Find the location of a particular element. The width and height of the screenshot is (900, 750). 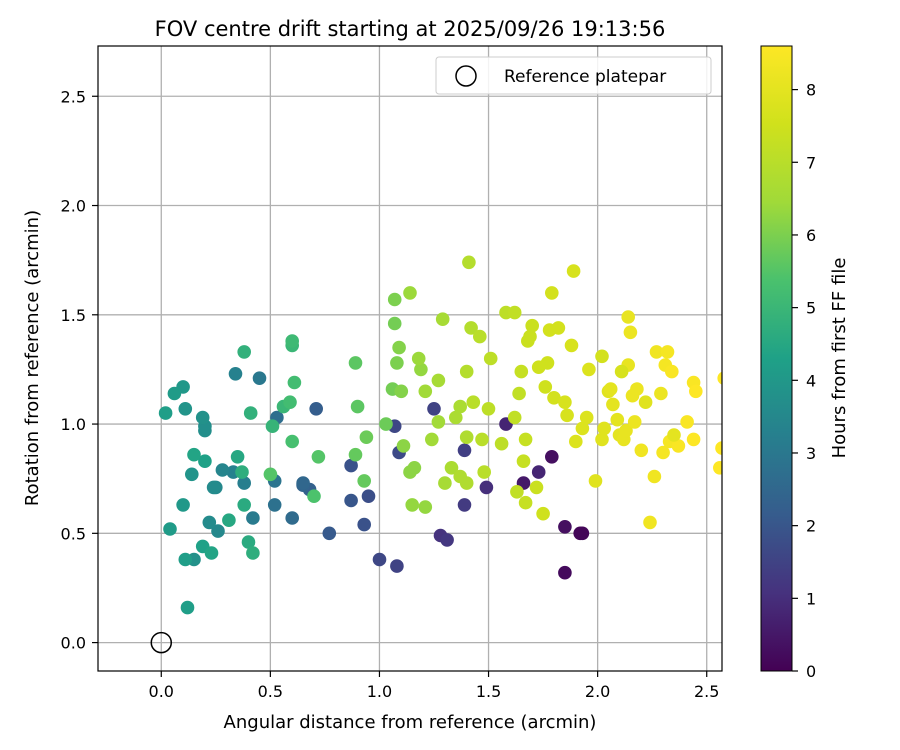

colorbar-tick-label: 5 is located at coordinates (811, 308).